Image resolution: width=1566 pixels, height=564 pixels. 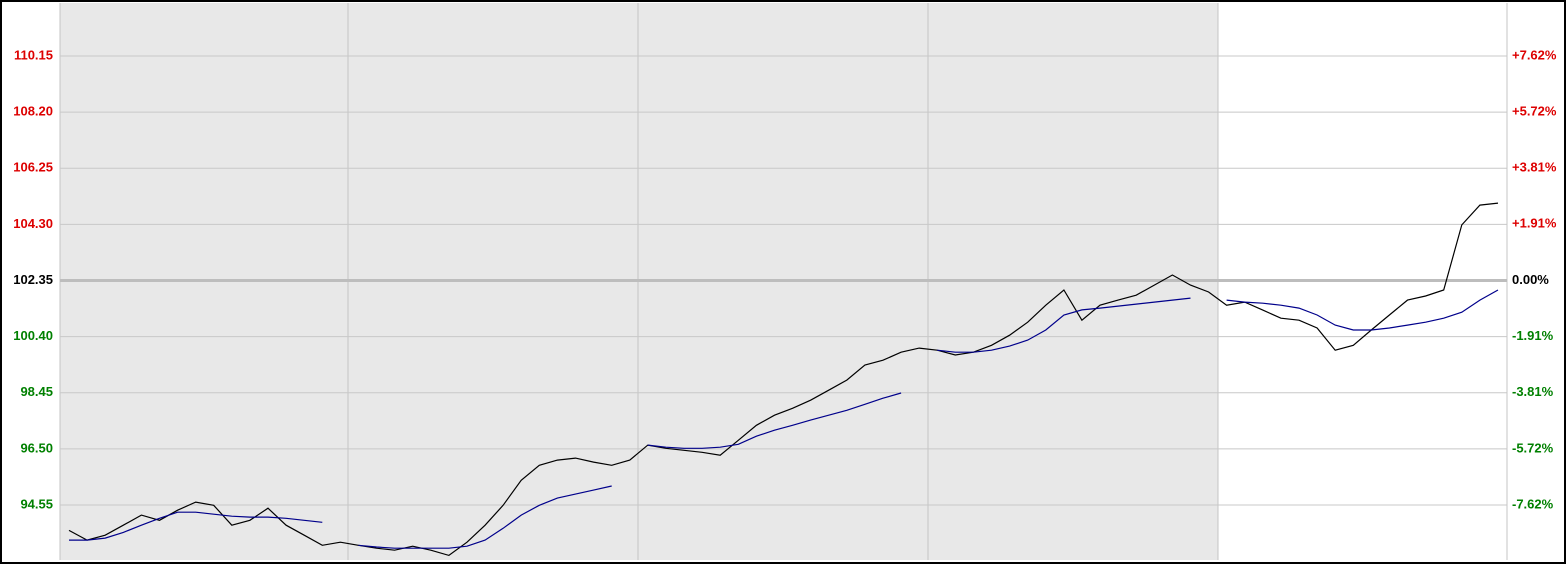 What do you see at coordinates (33, 279) in the screenshot?
I see `y-tick-label: 102.35` at bounding box center [33, 279].